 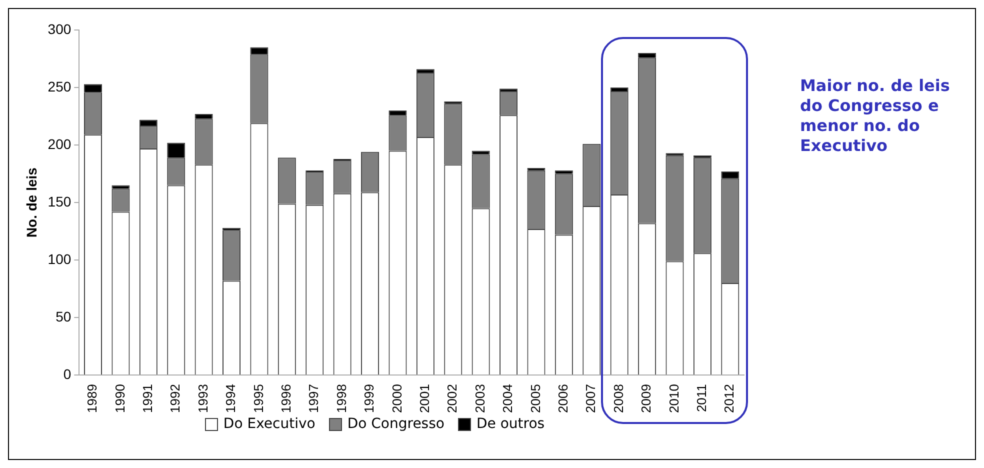 I want to click on x-tick-label: 1997, so click(x=314, y=398).